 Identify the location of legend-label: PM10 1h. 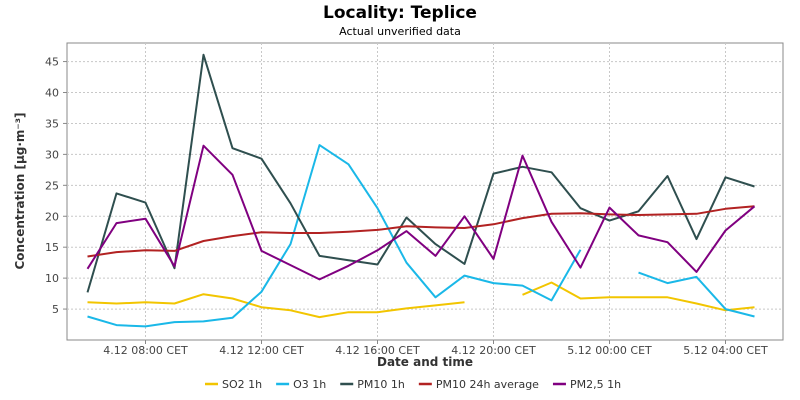
(381, 384).